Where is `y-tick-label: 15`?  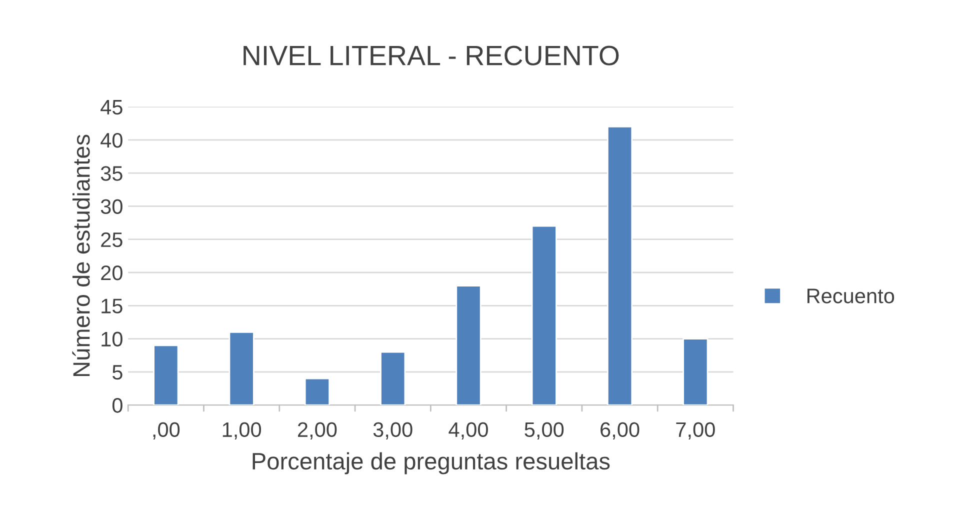 y-tick-label: 15 is located at coordinates (112, 306).